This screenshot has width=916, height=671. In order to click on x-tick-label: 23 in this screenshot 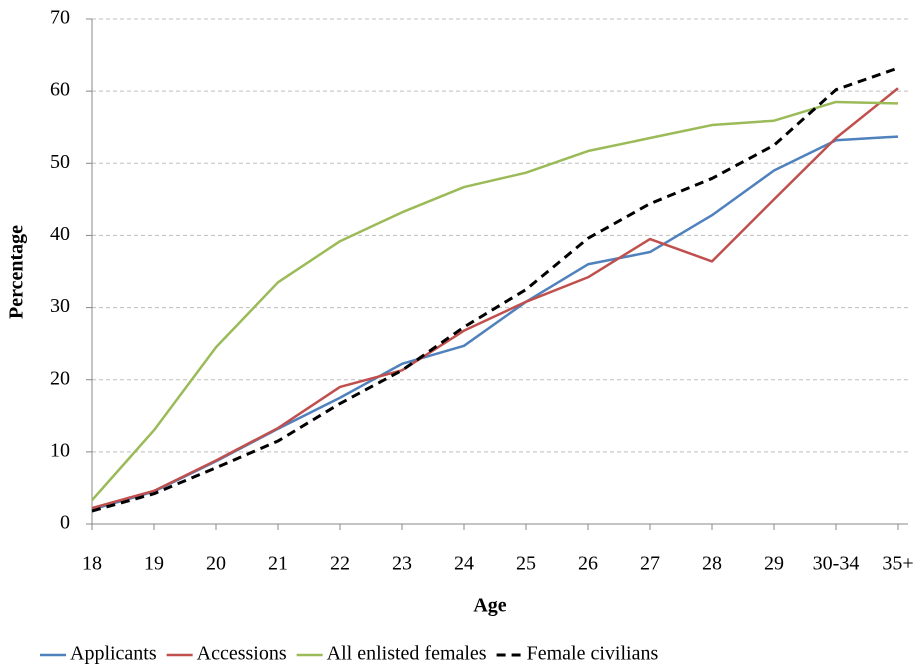, I will do `click(402, 564)`.